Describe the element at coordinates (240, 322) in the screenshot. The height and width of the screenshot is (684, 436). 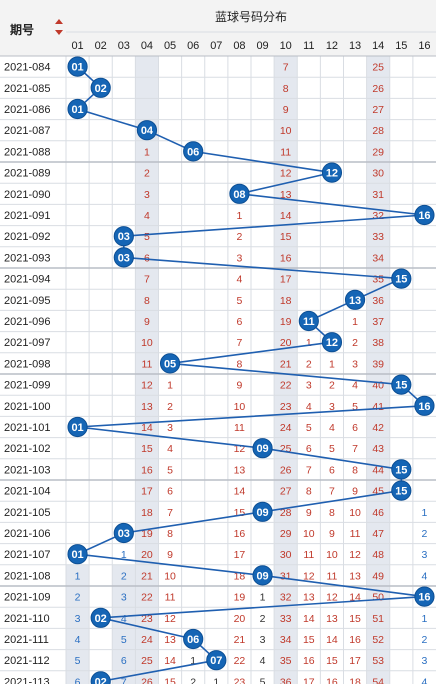
I see `miss-count-cell: 6` at that location.